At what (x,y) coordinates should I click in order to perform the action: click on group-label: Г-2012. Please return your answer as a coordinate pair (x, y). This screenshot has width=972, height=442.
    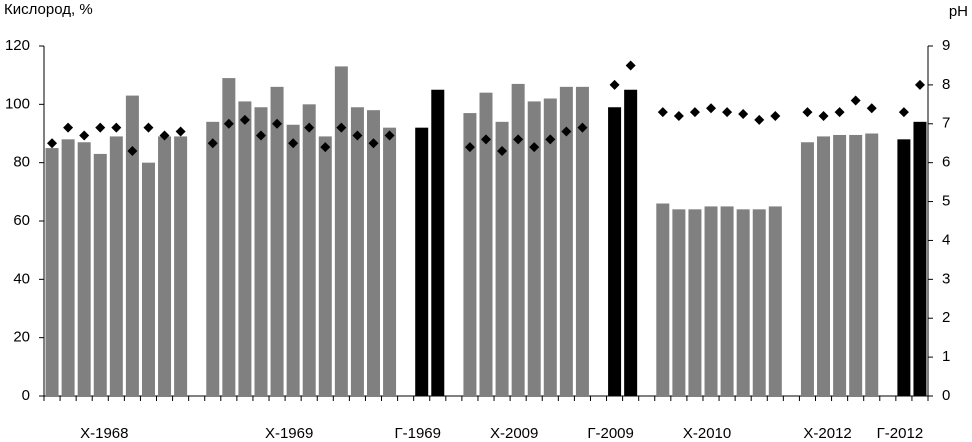
    Looking at the image, I should click on (900, 433).